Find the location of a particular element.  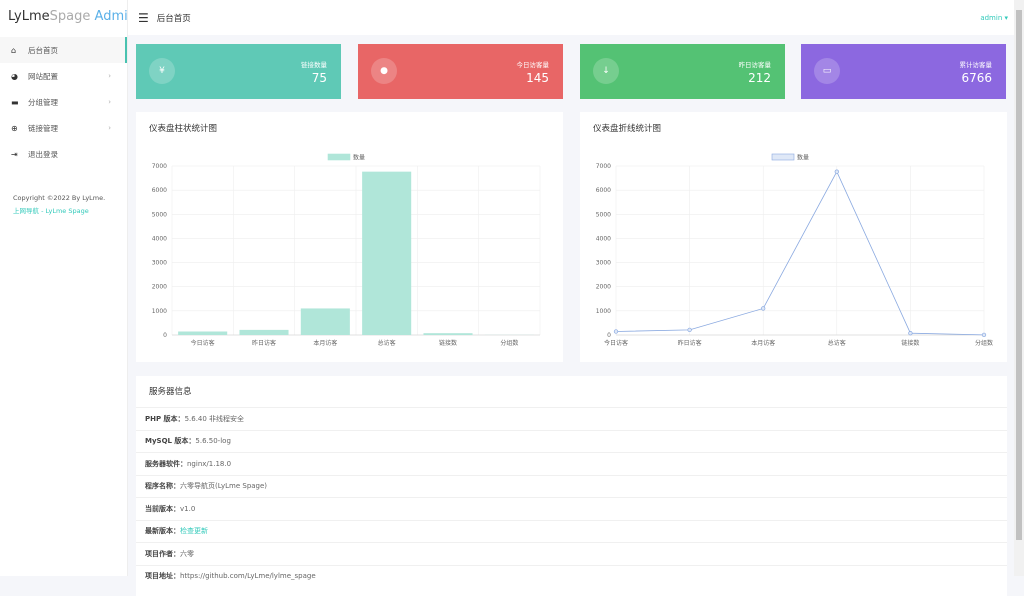

header: ☰ 后台首页 admin ▾ is located at coordinates (571, 17).